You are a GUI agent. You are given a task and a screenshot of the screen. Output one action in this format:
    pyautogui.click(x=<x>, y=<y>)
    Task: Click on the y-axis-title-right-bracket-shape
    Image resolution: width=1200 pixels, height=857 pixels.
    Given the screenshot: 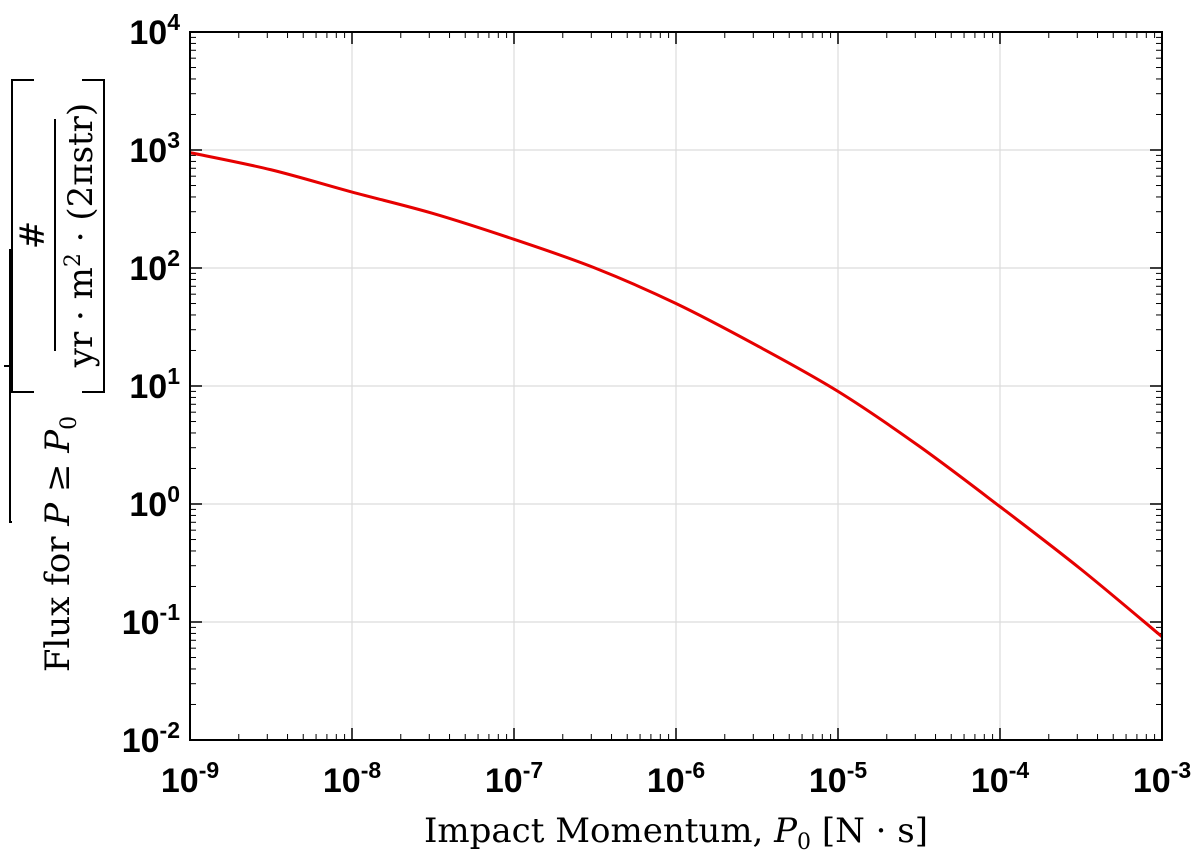 What is the action you would take?
    pyautogui.click(x=93, y=236)
    